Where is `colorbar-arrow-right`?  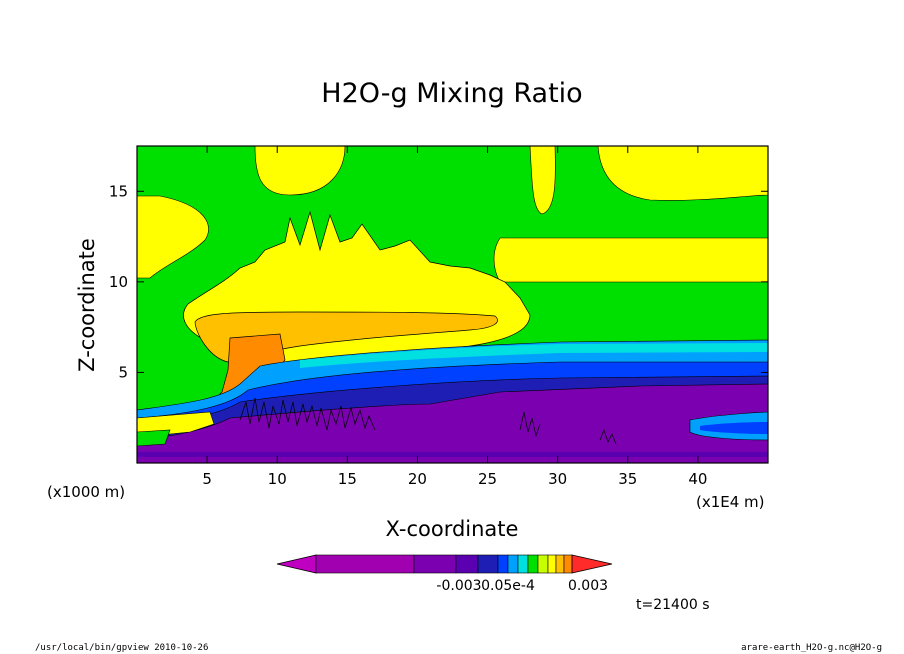 colorbar-arrow-right is located at coordinates (592, 564).